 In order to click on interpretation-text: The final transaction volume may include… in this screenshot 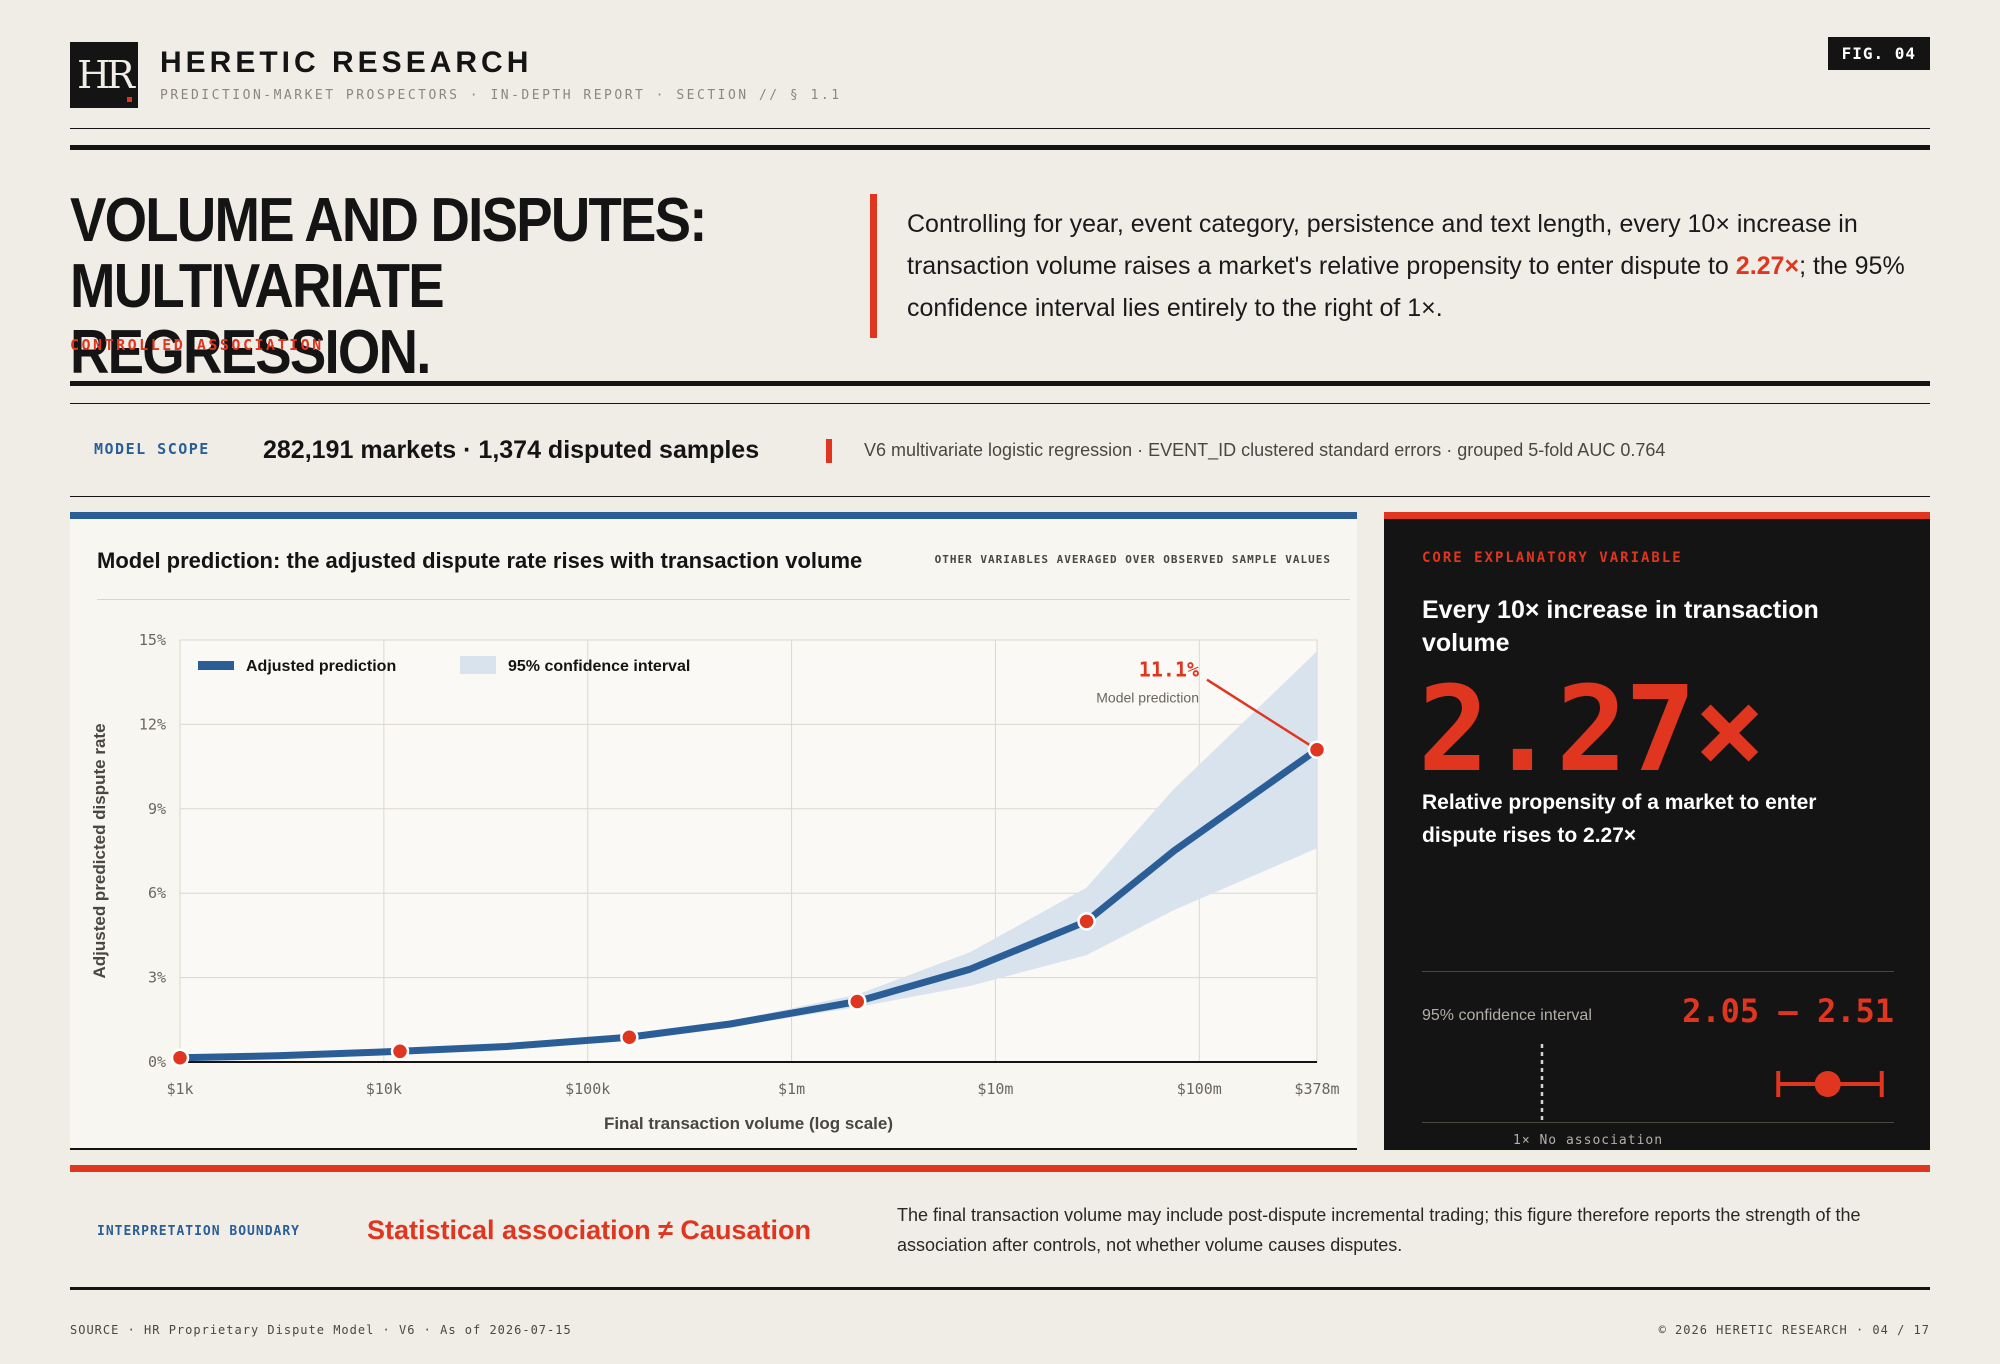, I will do `click(1379, 1230)`.